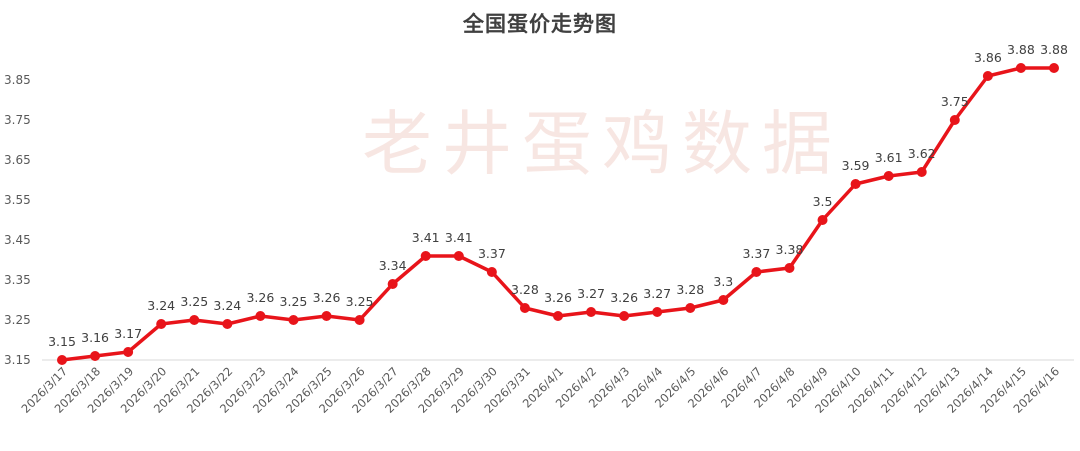  I want to click on data-label: 3.62, so click(922, 153).